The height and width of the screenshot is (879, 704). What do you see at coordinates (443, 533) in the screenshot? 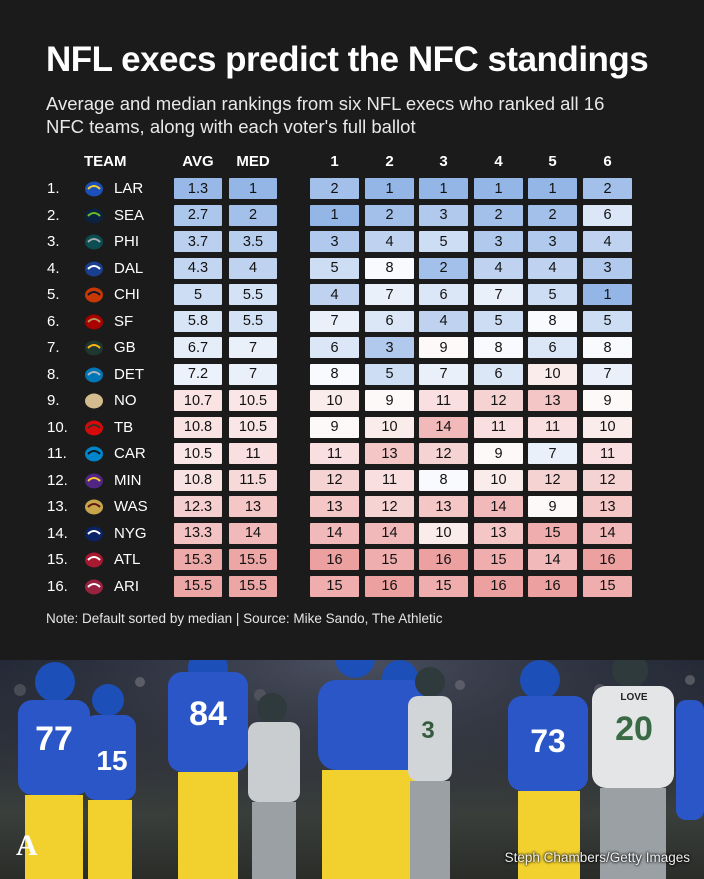
I see `ballot-cell-voter-3: 10` at bounding box center [443, 533].